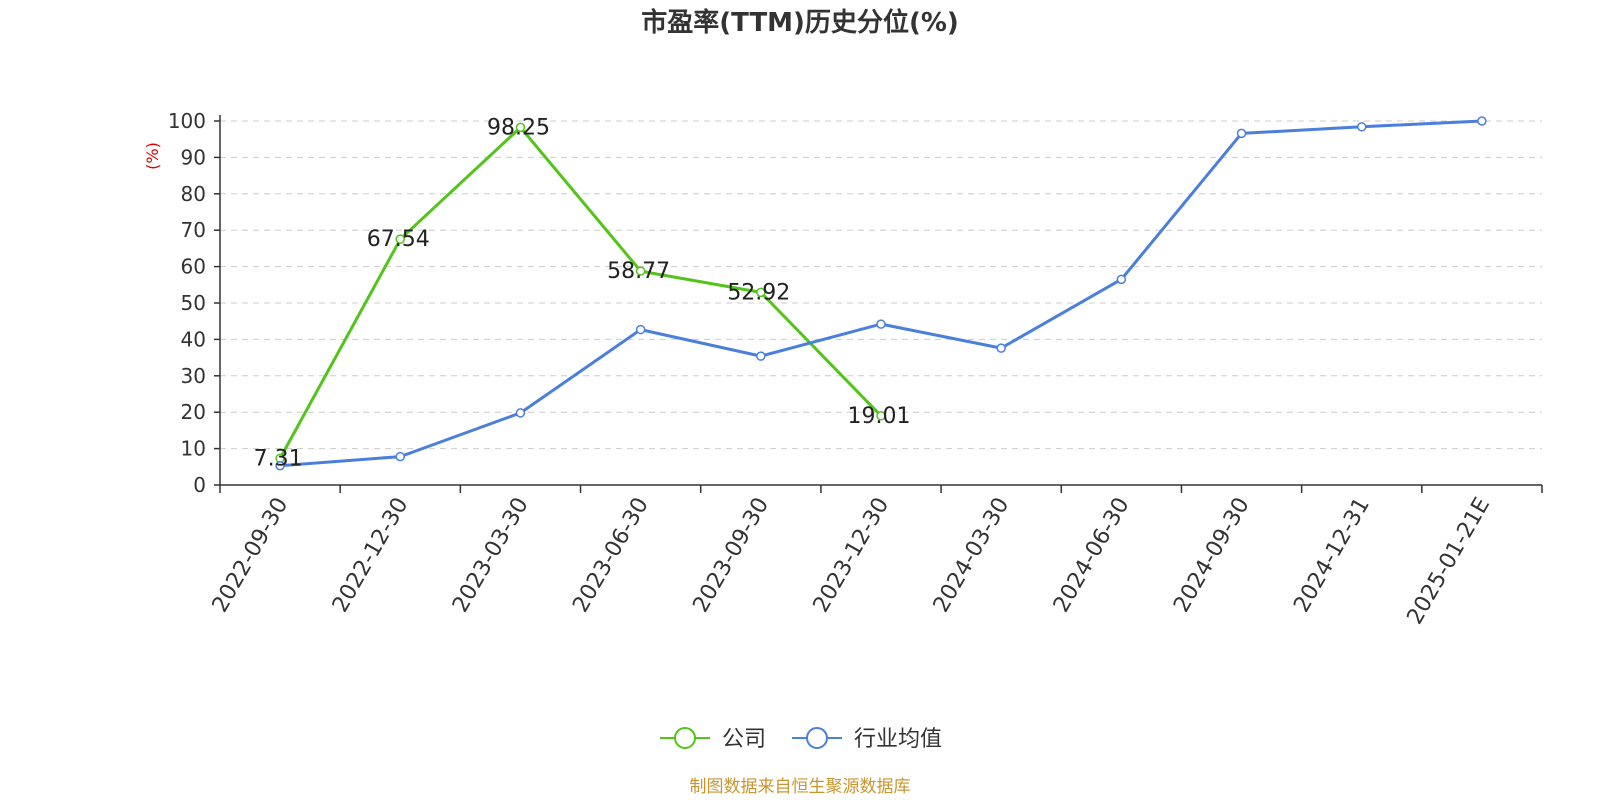 The image size is (1600, 800). I want to click on data-label: 19.01, so click(879, 416).